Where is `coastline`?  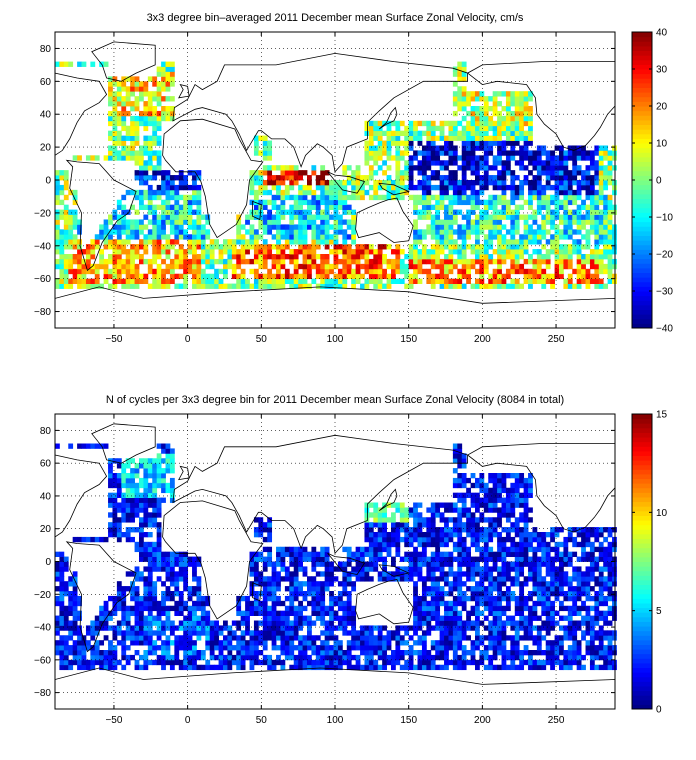 coastline is located at coordinates (81, 114).